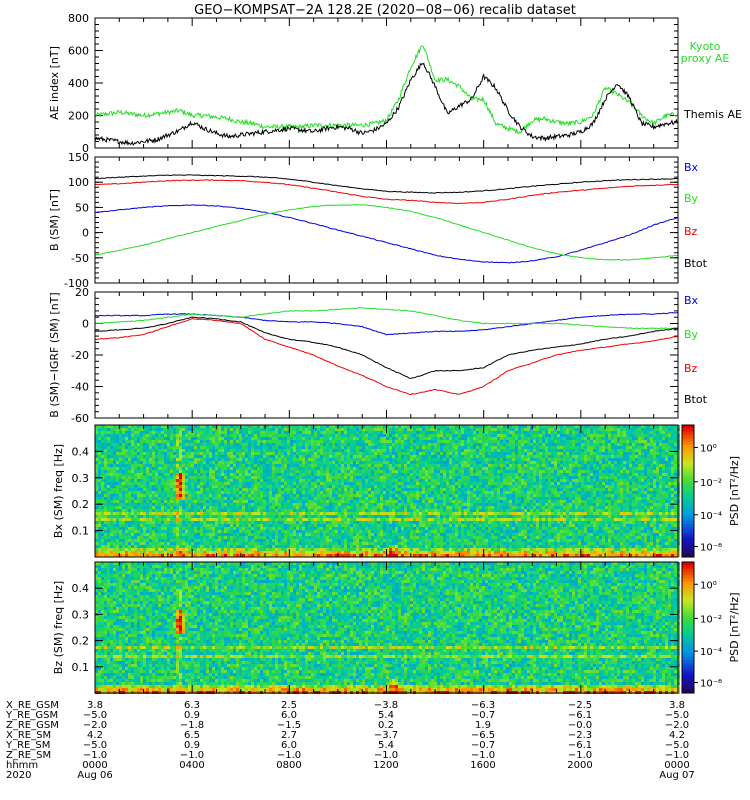 The height and width of the screenshot is (800, 750). I want to click on ae-index-ytick-label: 200, so click(78, 116).